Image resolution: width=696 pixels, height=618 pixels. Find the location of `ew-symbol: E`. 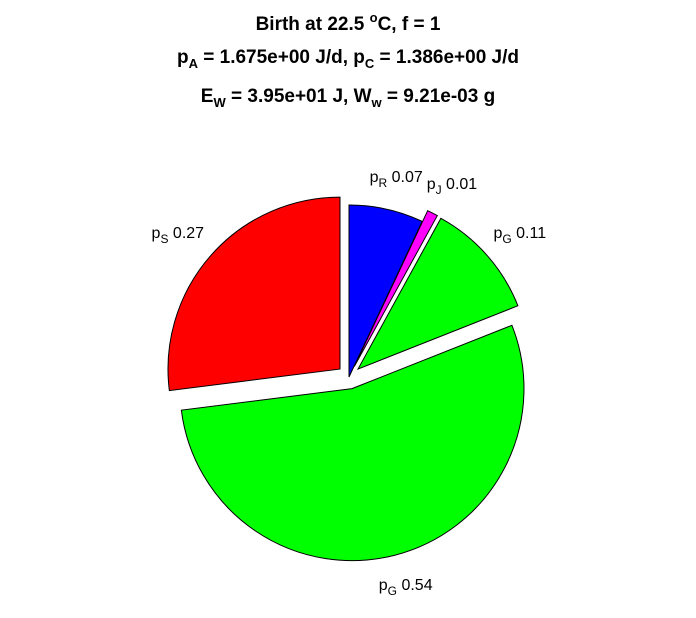

ew-symbol: E is located at coordinates (207, 96).